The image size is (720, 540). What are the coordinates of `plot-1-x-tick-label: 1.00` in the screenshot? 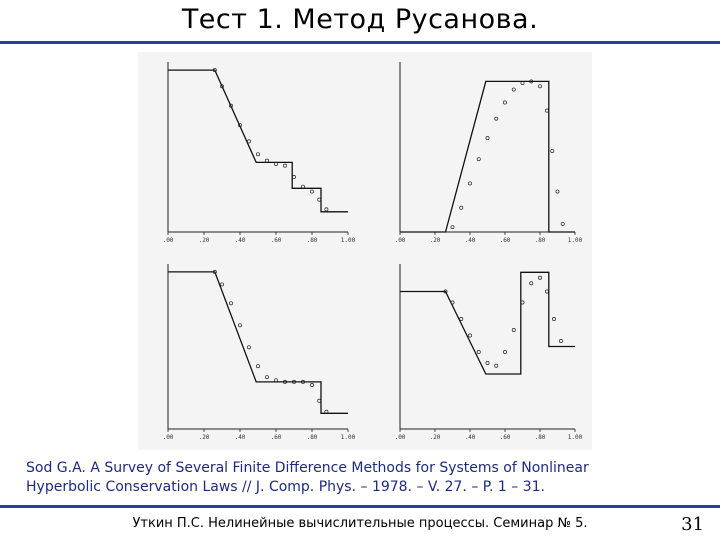 It's located at (348, 240).